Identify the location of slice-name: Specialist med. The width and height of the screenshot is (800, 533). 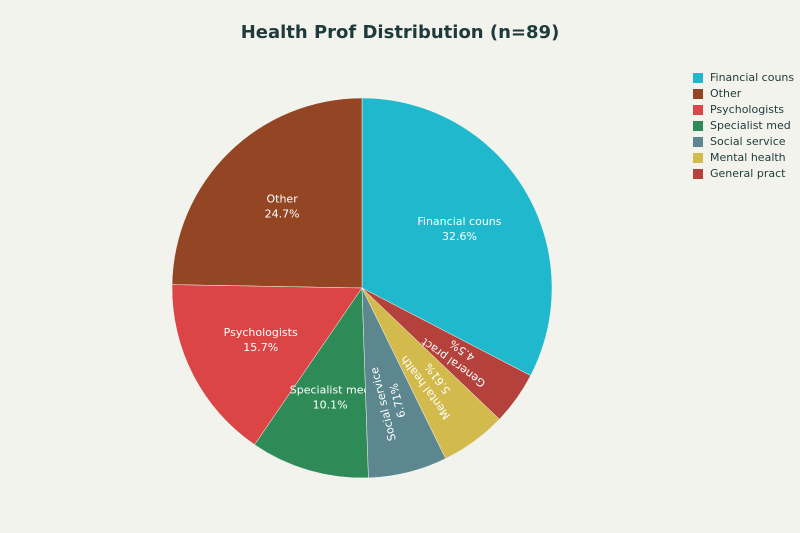
(330, 389).